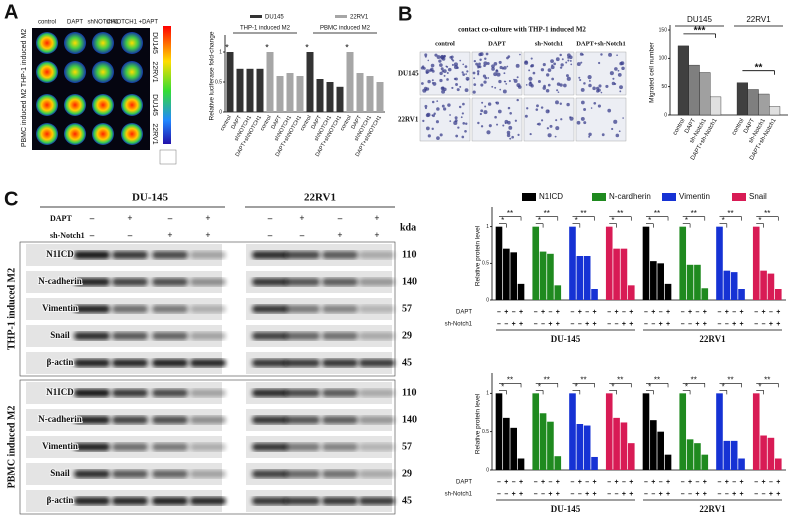 The image size is (794, 526). Describe the element at coordinates (61, 218) in the screenshot. I see `condition-label: DAPT` at that location.